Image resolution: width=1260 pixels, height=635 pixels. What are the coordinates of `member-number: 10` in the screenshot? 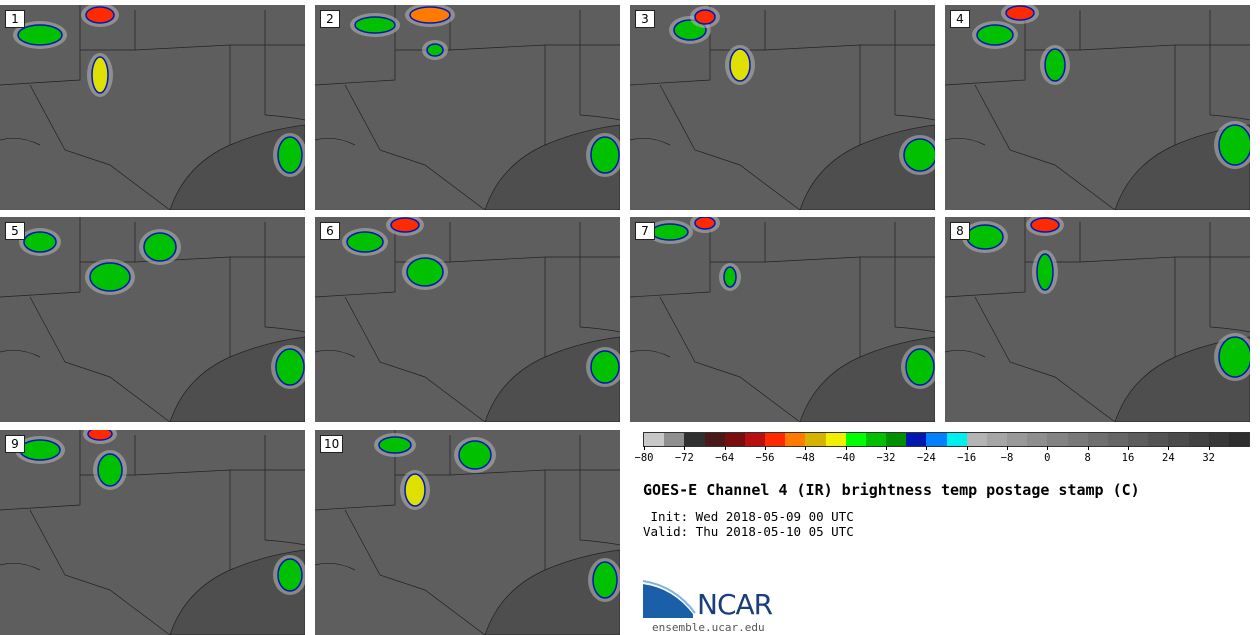 It's located at (332, 444).